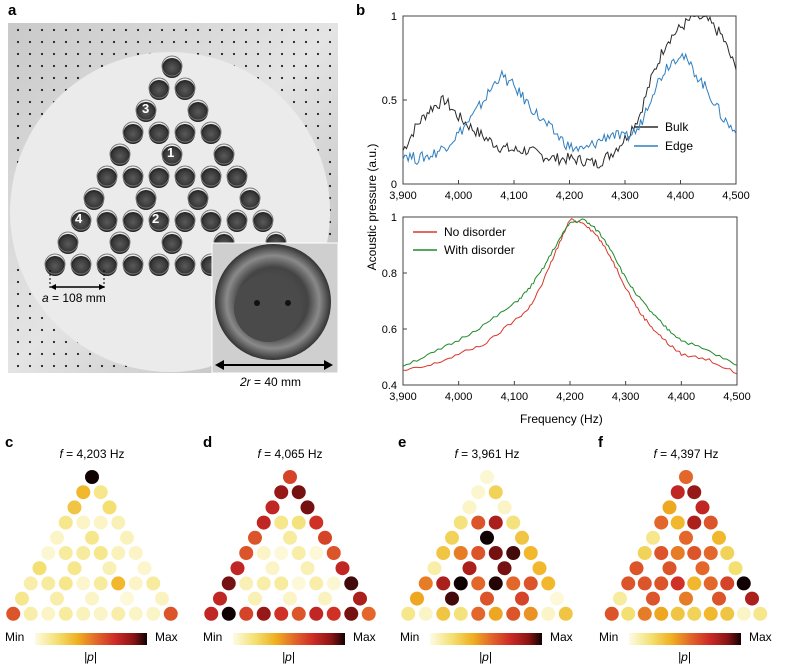 Image resolution: width=791 pixels, height=672 pixels. I want to click on colorbar-max-label: Max, so click(760, 637).